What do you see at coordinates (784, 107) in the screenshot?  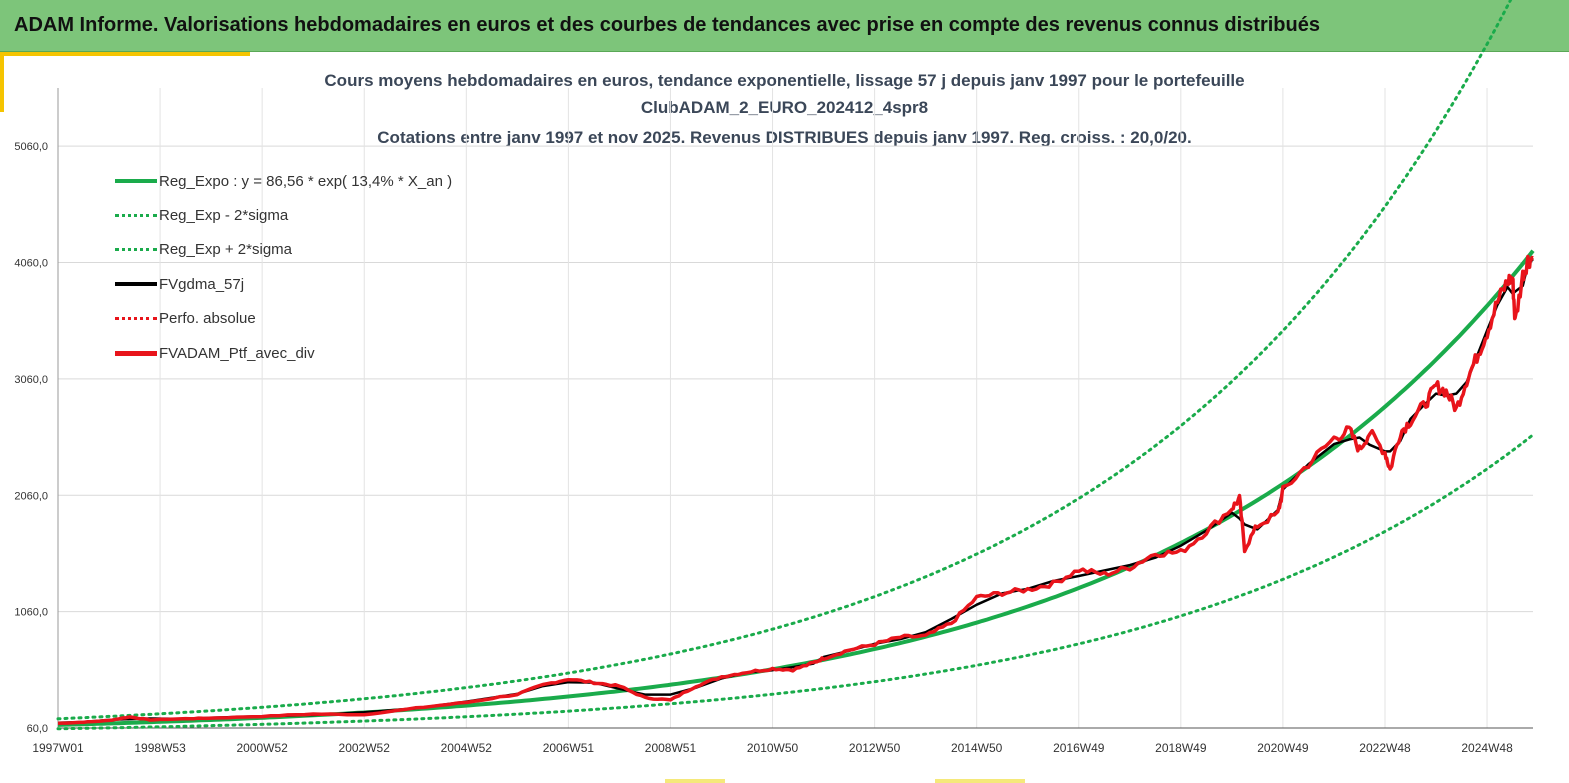 I see `chart-title-line-2: ClubADAM_2_EURO_202412_4spr8` at bounding box center [784, 107].